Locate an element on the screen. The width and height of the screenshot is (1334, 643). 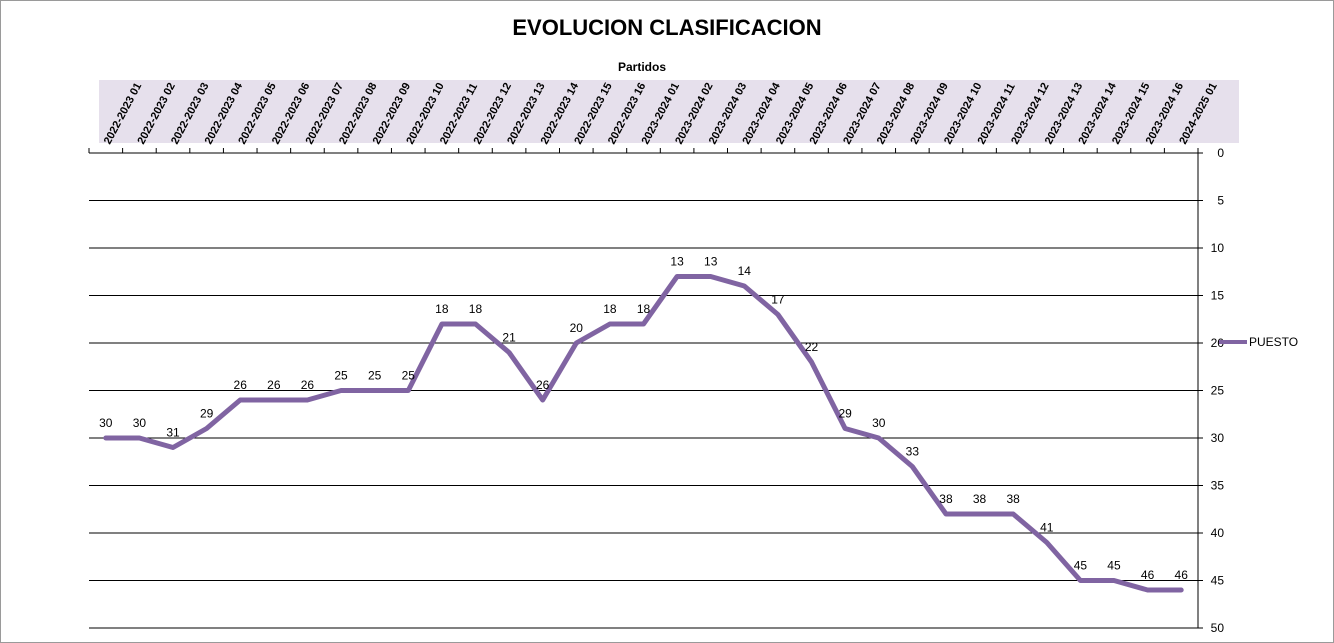
y-tick-labels: 0 5 10 15 20 25 30 35 40 45 50 is located at coordinates (1218, 390).